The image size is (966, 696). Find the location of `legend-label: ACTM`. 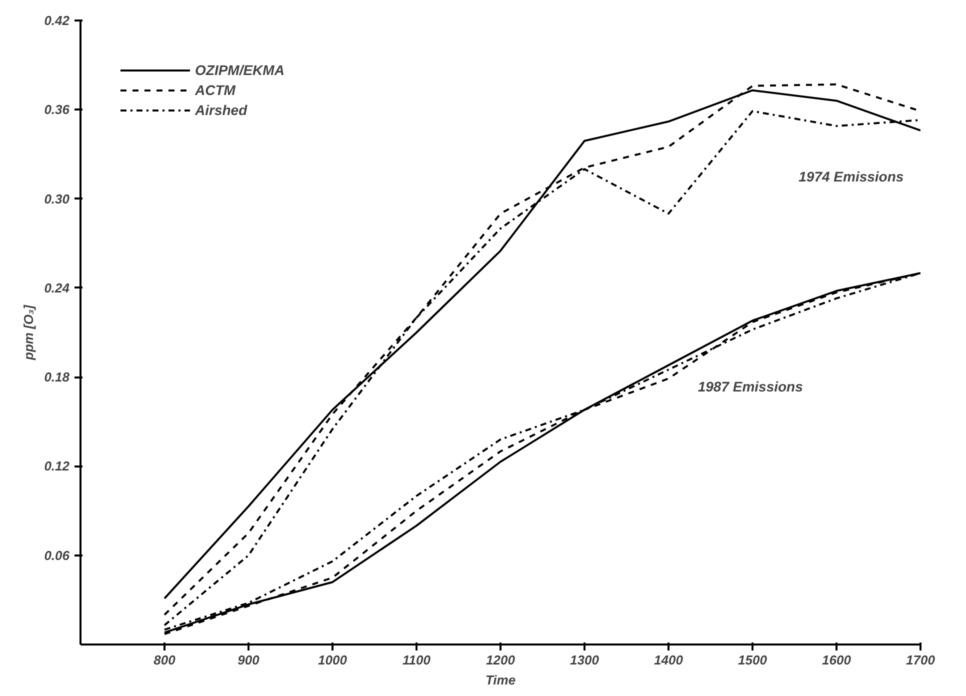

legend-label: ACTM is located at coordinates (215, 90).